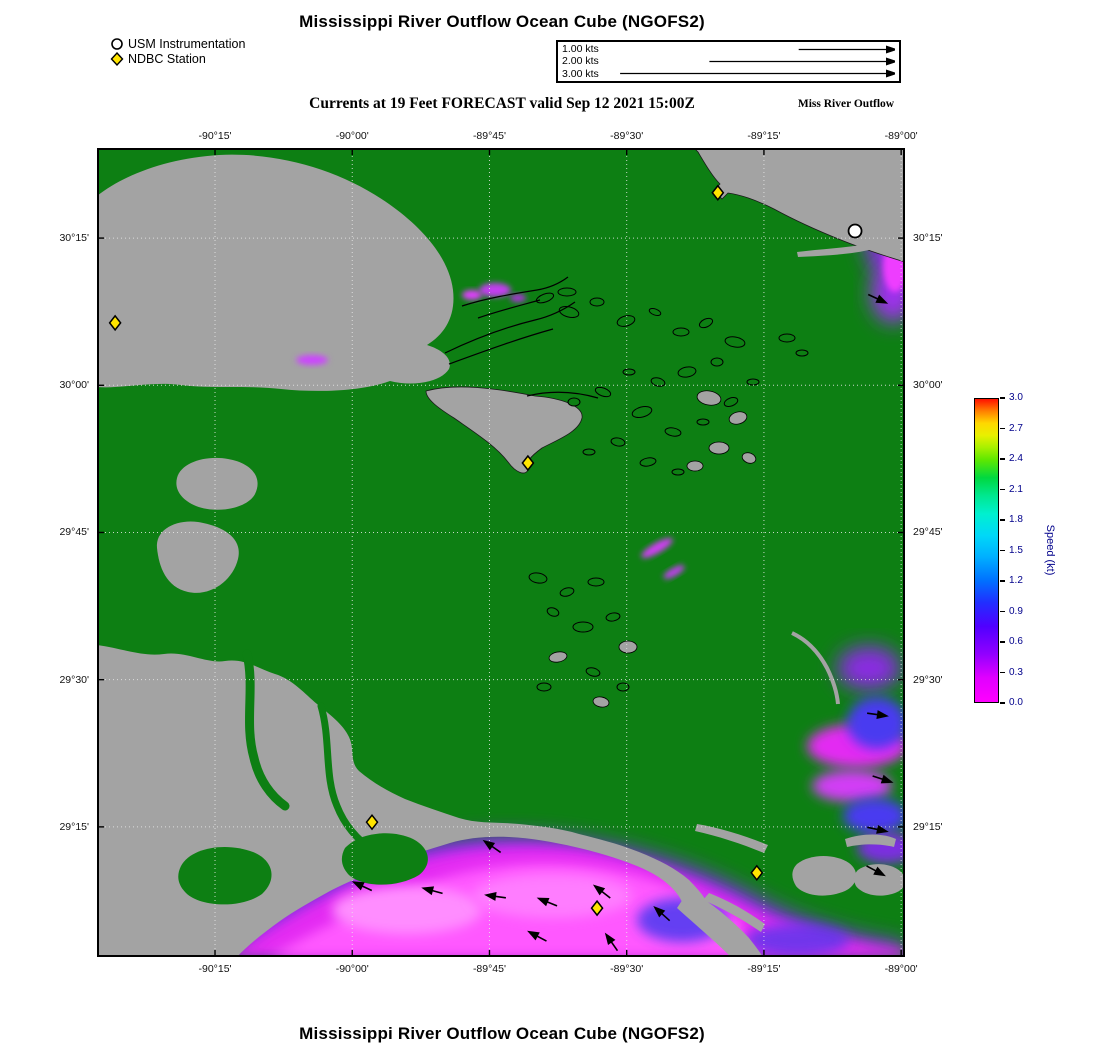 The image size is (1100, 1050). What do you see at coordinates (1021, 550) in the screenshot?
I see `colorbar-ticks: 3.0 2.7 2.4 2.1 1.8 1.5 1.2 0.9 0.6 0.3 0.0` at bounding box center [1021, 550].